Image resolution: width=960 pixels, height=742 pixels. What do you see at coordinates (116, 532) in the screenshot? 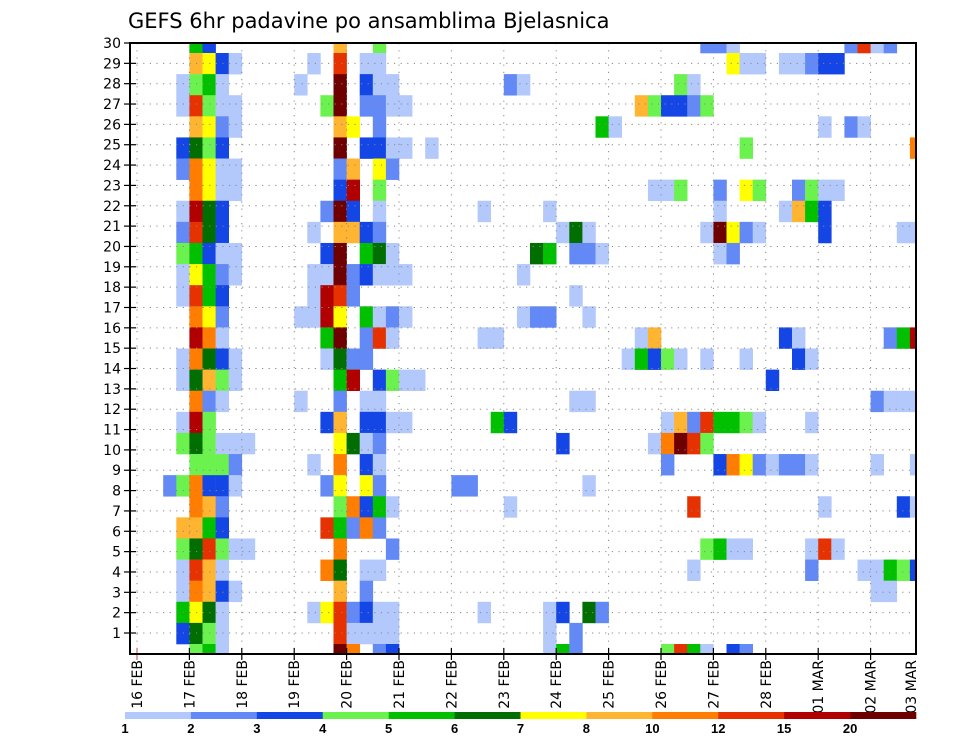
I see `y-tick-label: 6` at bounding box center [116, 532].